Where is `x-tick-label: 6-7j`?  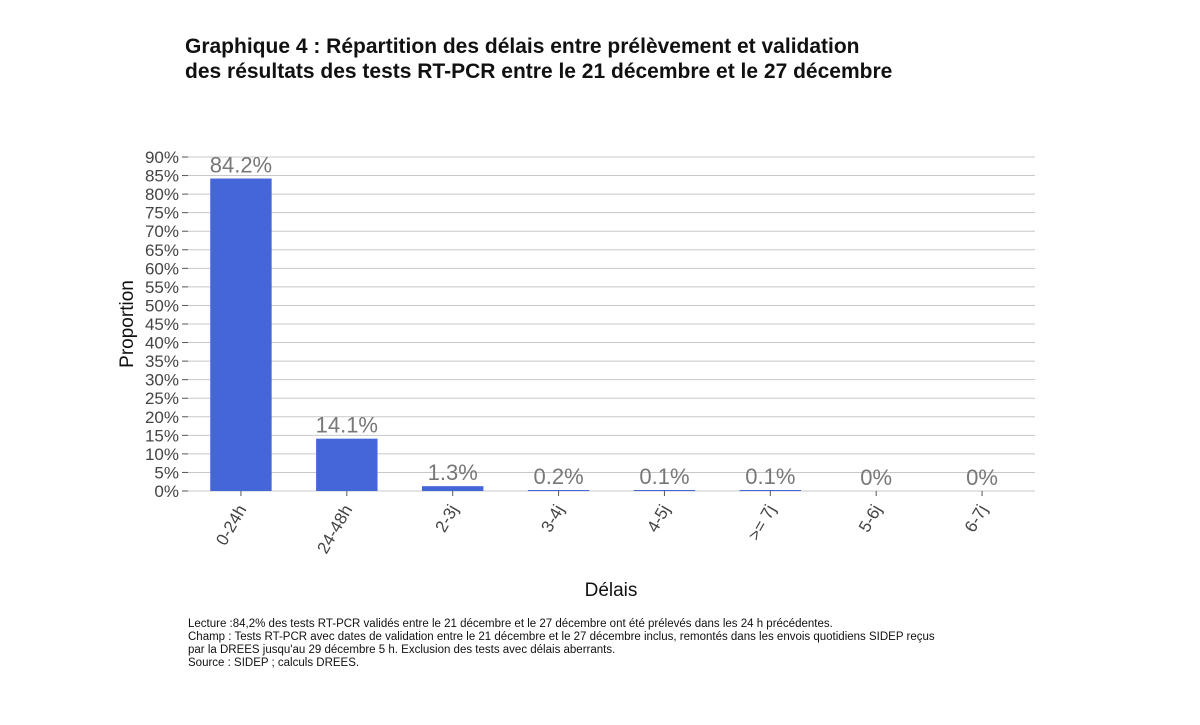 x-tick-label: 6-7j is located at coordinates (976, 519).